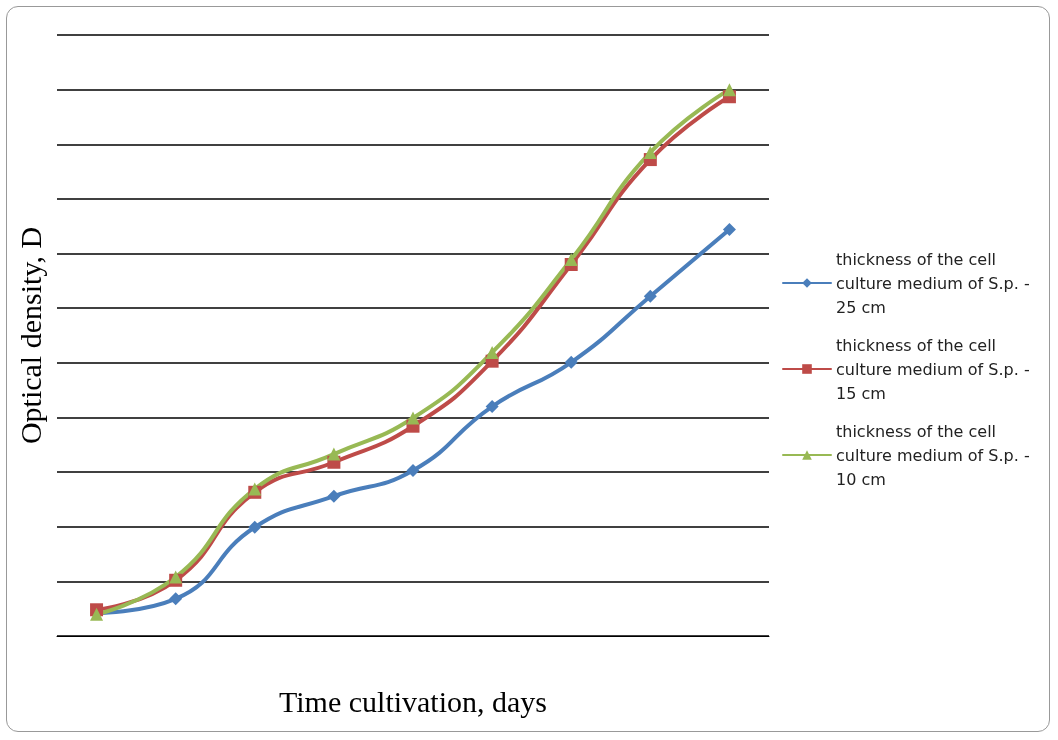 The width and height of the screenshot is (1058, 740). Describe the element at coordinates (935, 283) in the screenshot. I see `legend-label: thickness of the cell culture medium of S.p. - 25 cm` at that location.